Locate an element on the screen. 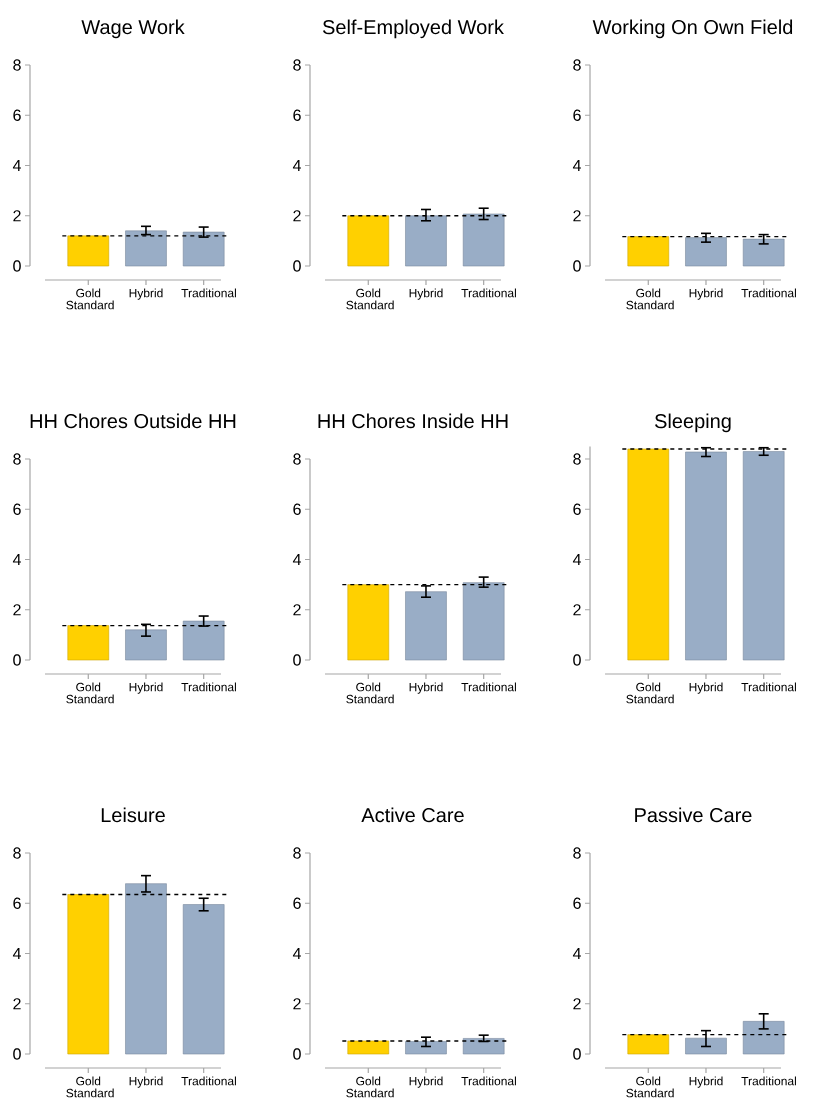  chart-title: Sleeping is located at coordinates (692, 423).